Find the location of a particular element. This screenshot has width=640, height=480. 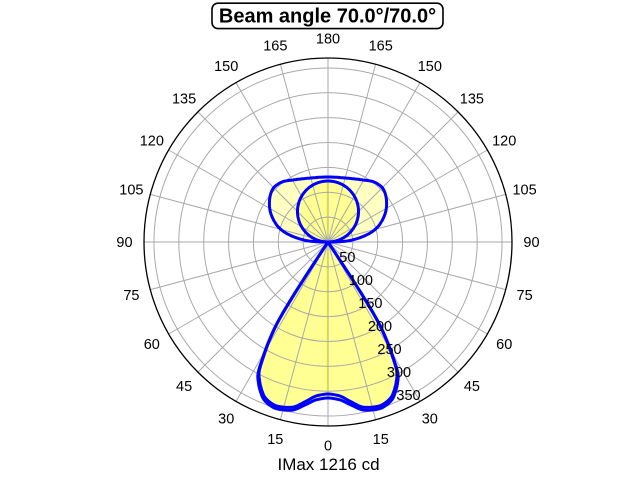

svg-text: 50 is located at coordinates (347, 258).